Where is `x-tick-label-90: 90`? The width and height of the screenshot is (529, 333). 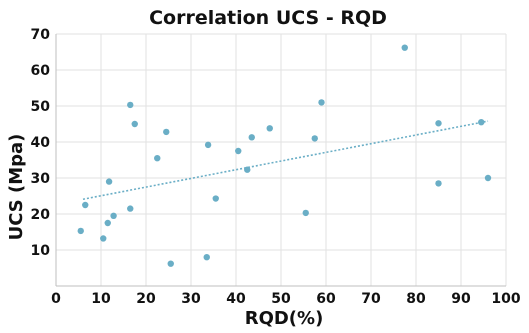 x-tick-label-90: 90 is located at coordinates (461, 299).